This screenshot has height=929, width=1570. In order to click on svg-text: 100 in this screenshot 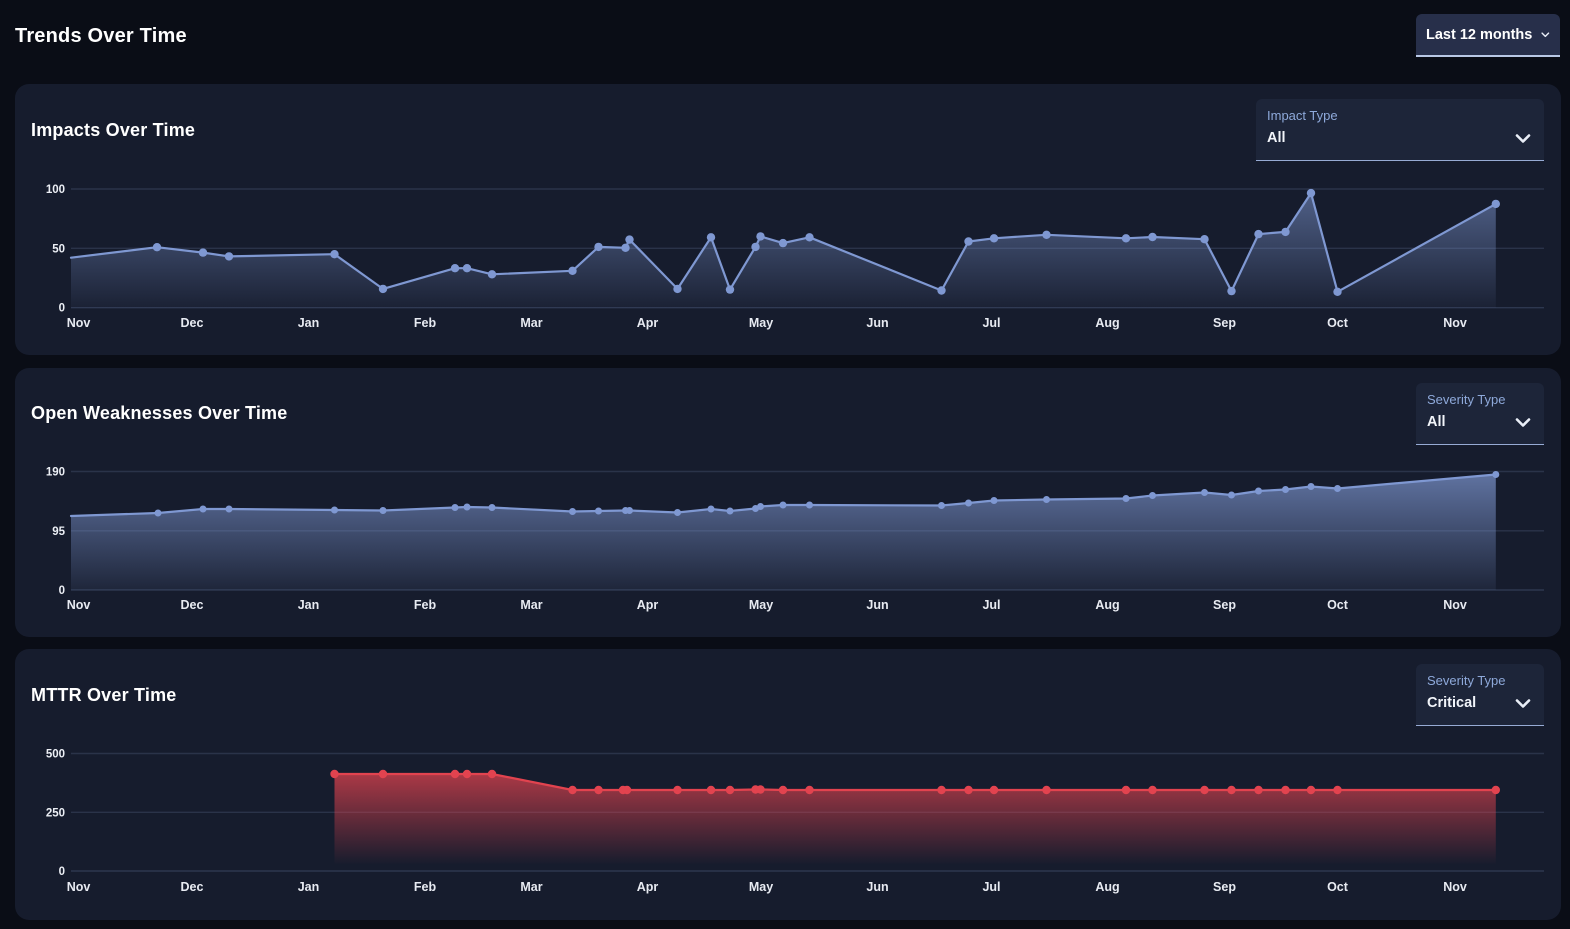, I will do `click(55, 190)`.